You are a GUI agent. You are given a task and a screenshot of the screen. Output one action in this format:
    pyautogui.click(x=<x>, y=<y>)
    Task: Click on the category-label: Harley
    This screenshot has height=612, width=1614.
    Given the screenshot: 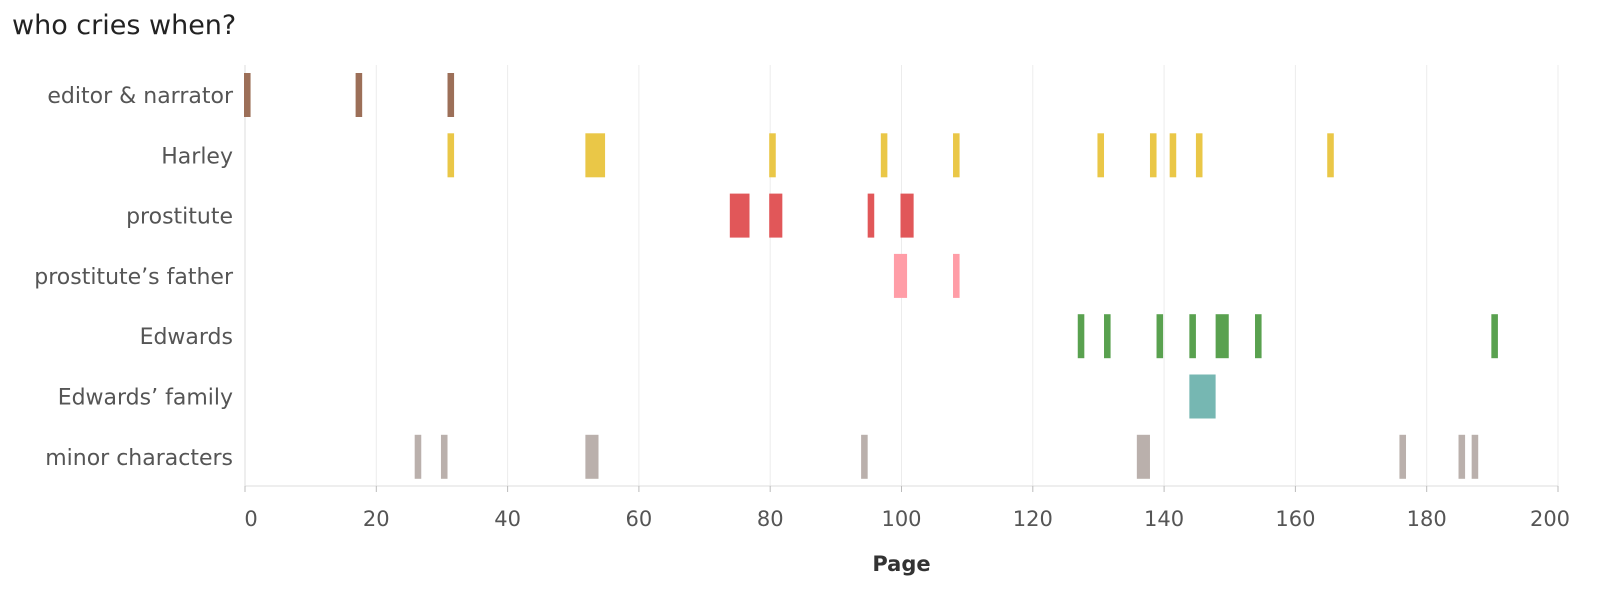 What is the action you would take?
    pyautogui.click(x=197, y=156)
    